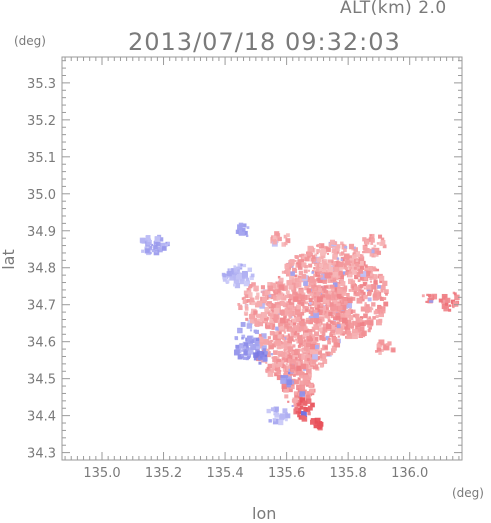 This screenshot has height=523, width=491. What do you see at coordinates (41, 84) in the screenshot?
I see `y-tick-label: 35.3` at bounding box center [41, 84].